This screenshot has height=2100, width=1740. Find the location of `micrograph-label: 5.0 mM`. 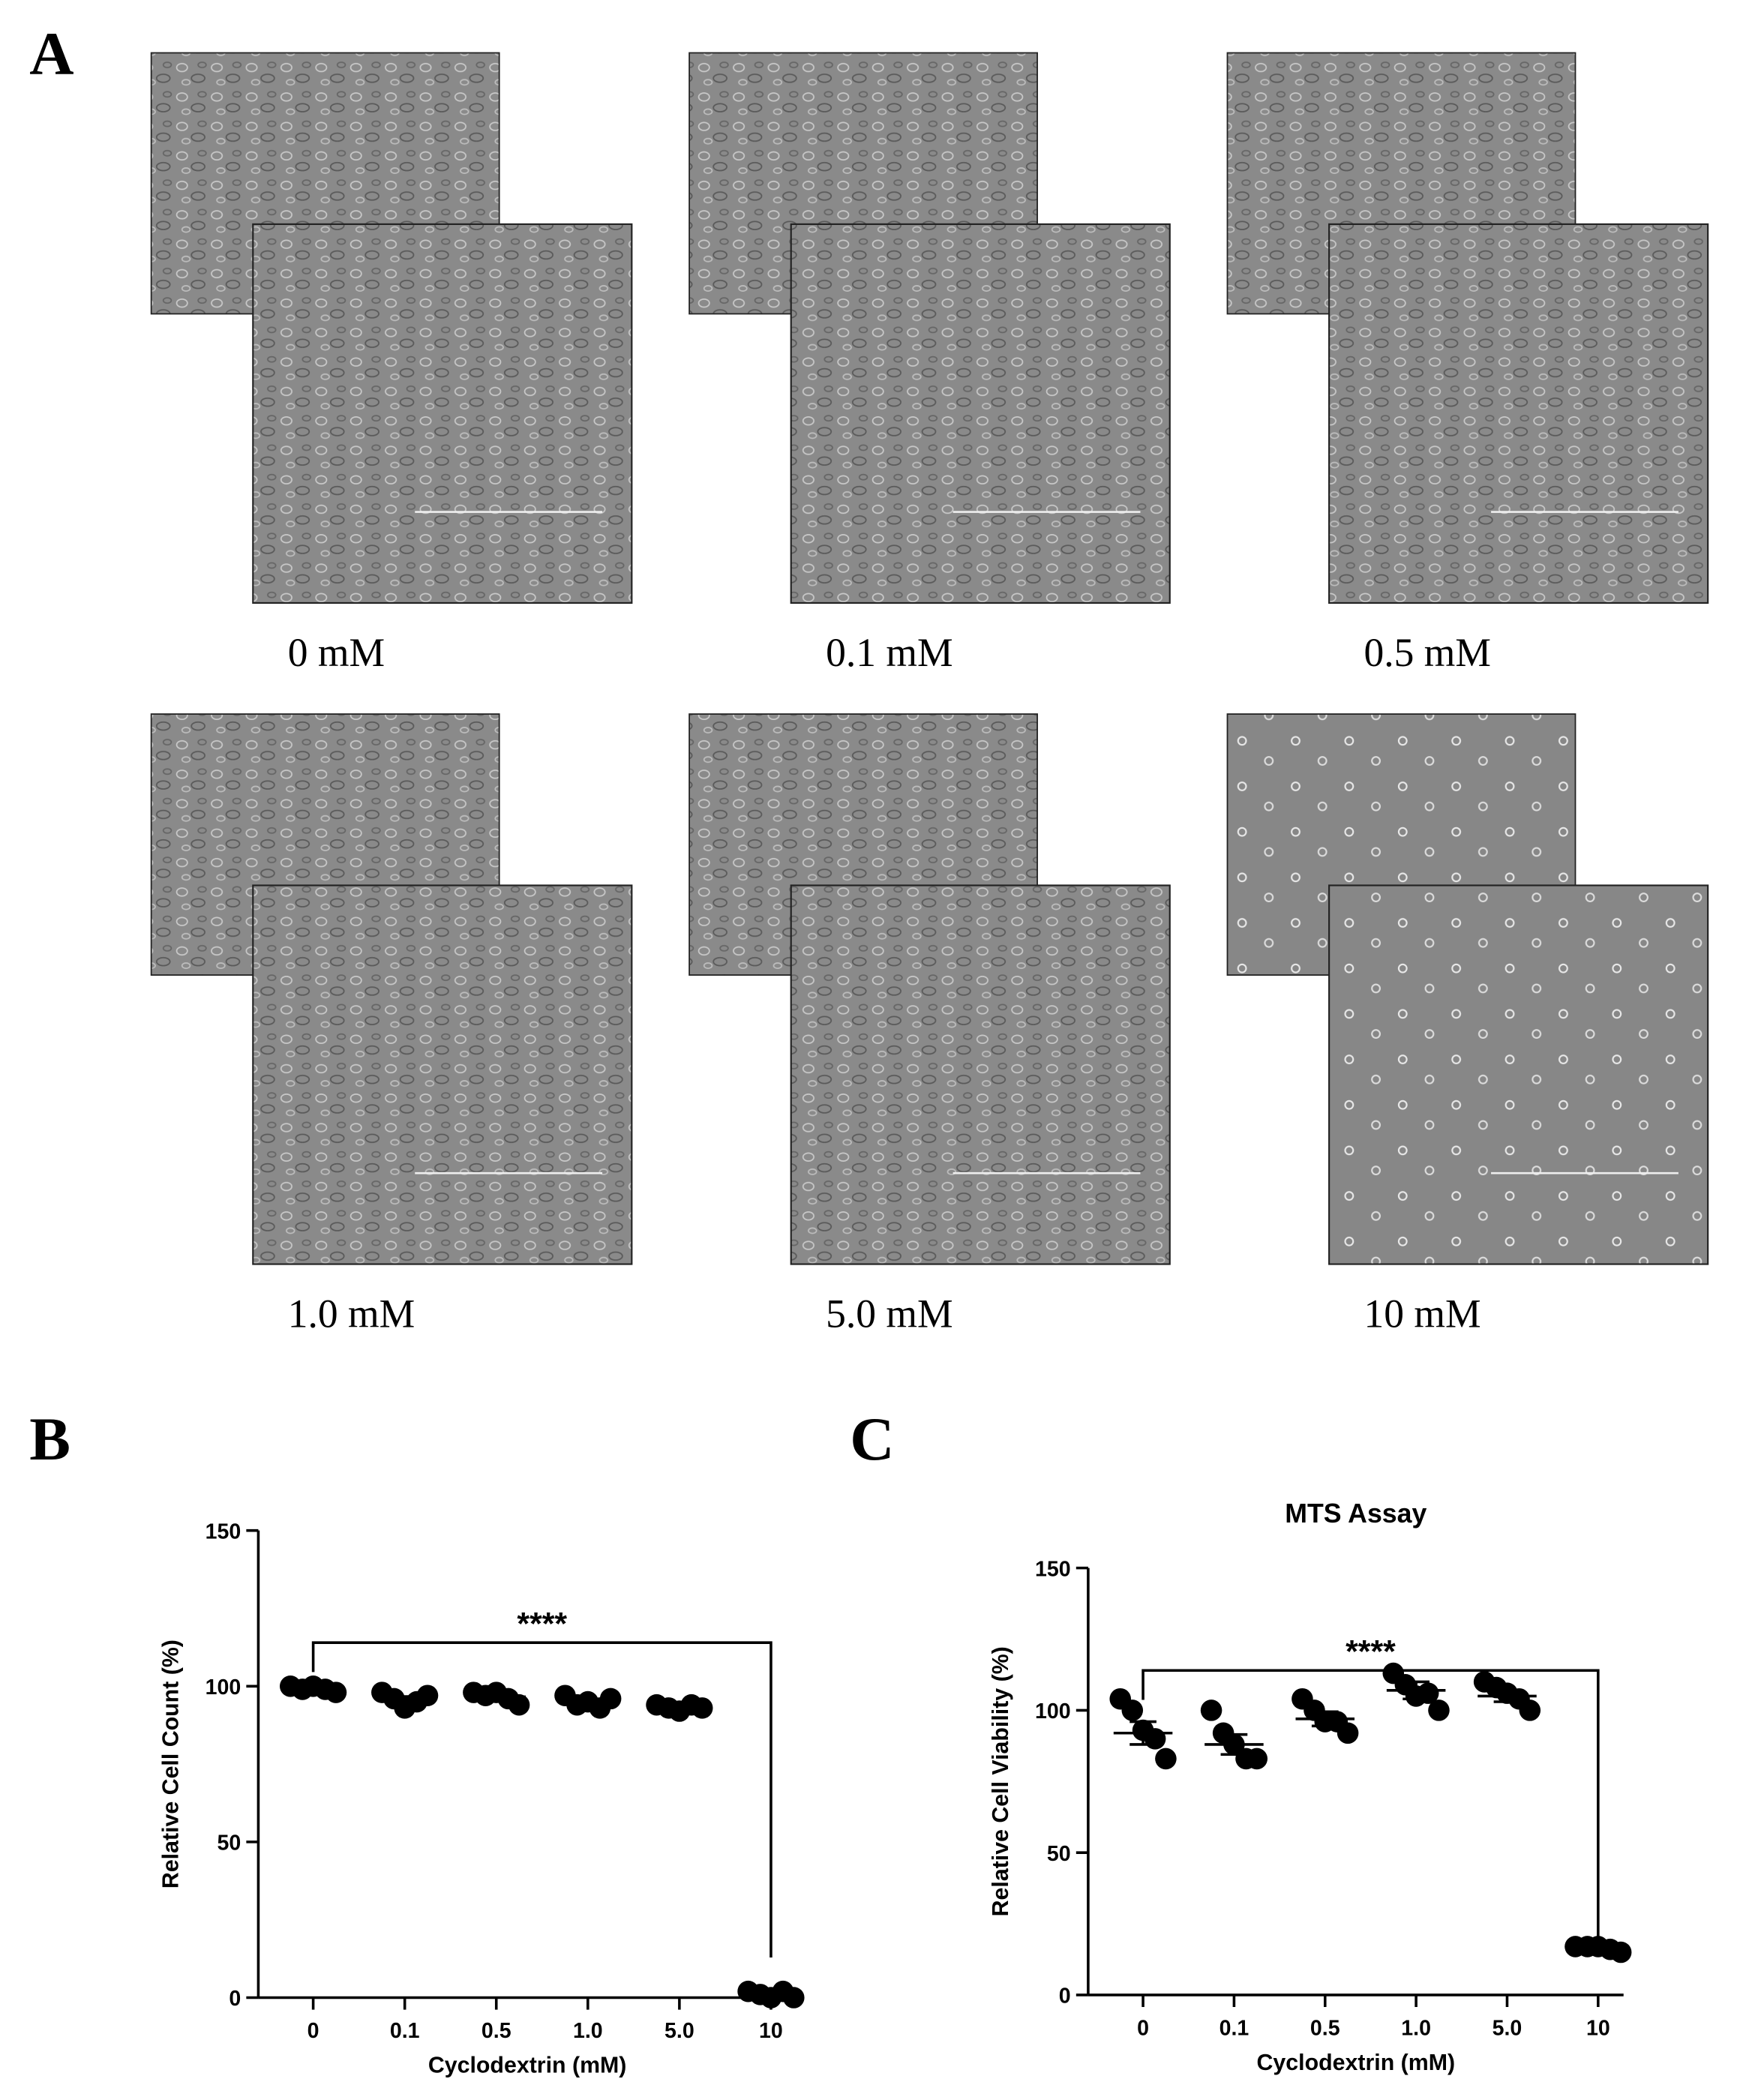

micrograph-label: 5.0 mM is located at coordinates (889, 1313).